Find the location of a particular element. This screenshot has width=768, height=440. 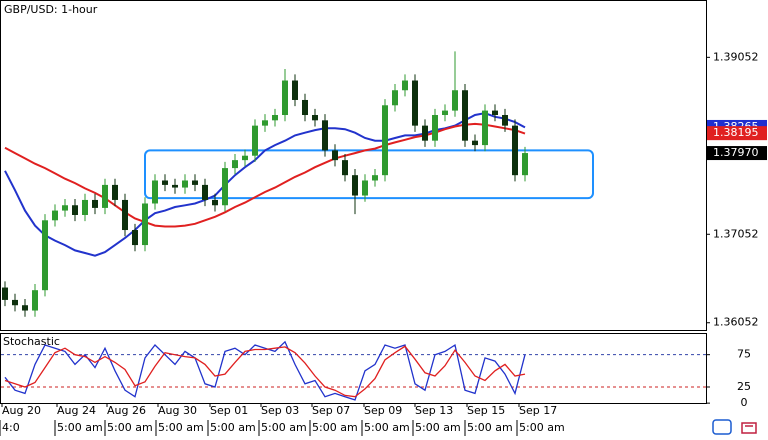

link-icon is located at coordinates (722, 427).